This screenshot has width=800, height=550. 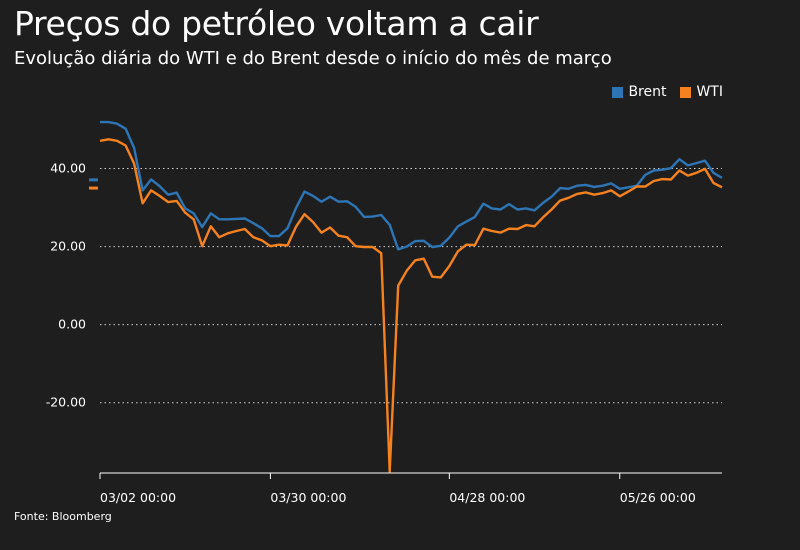 What do you see at coordinates (487, 497) in the screenshot?
I see `x-tick-label: 04/28 00:00` at bounding box center [487, 497].